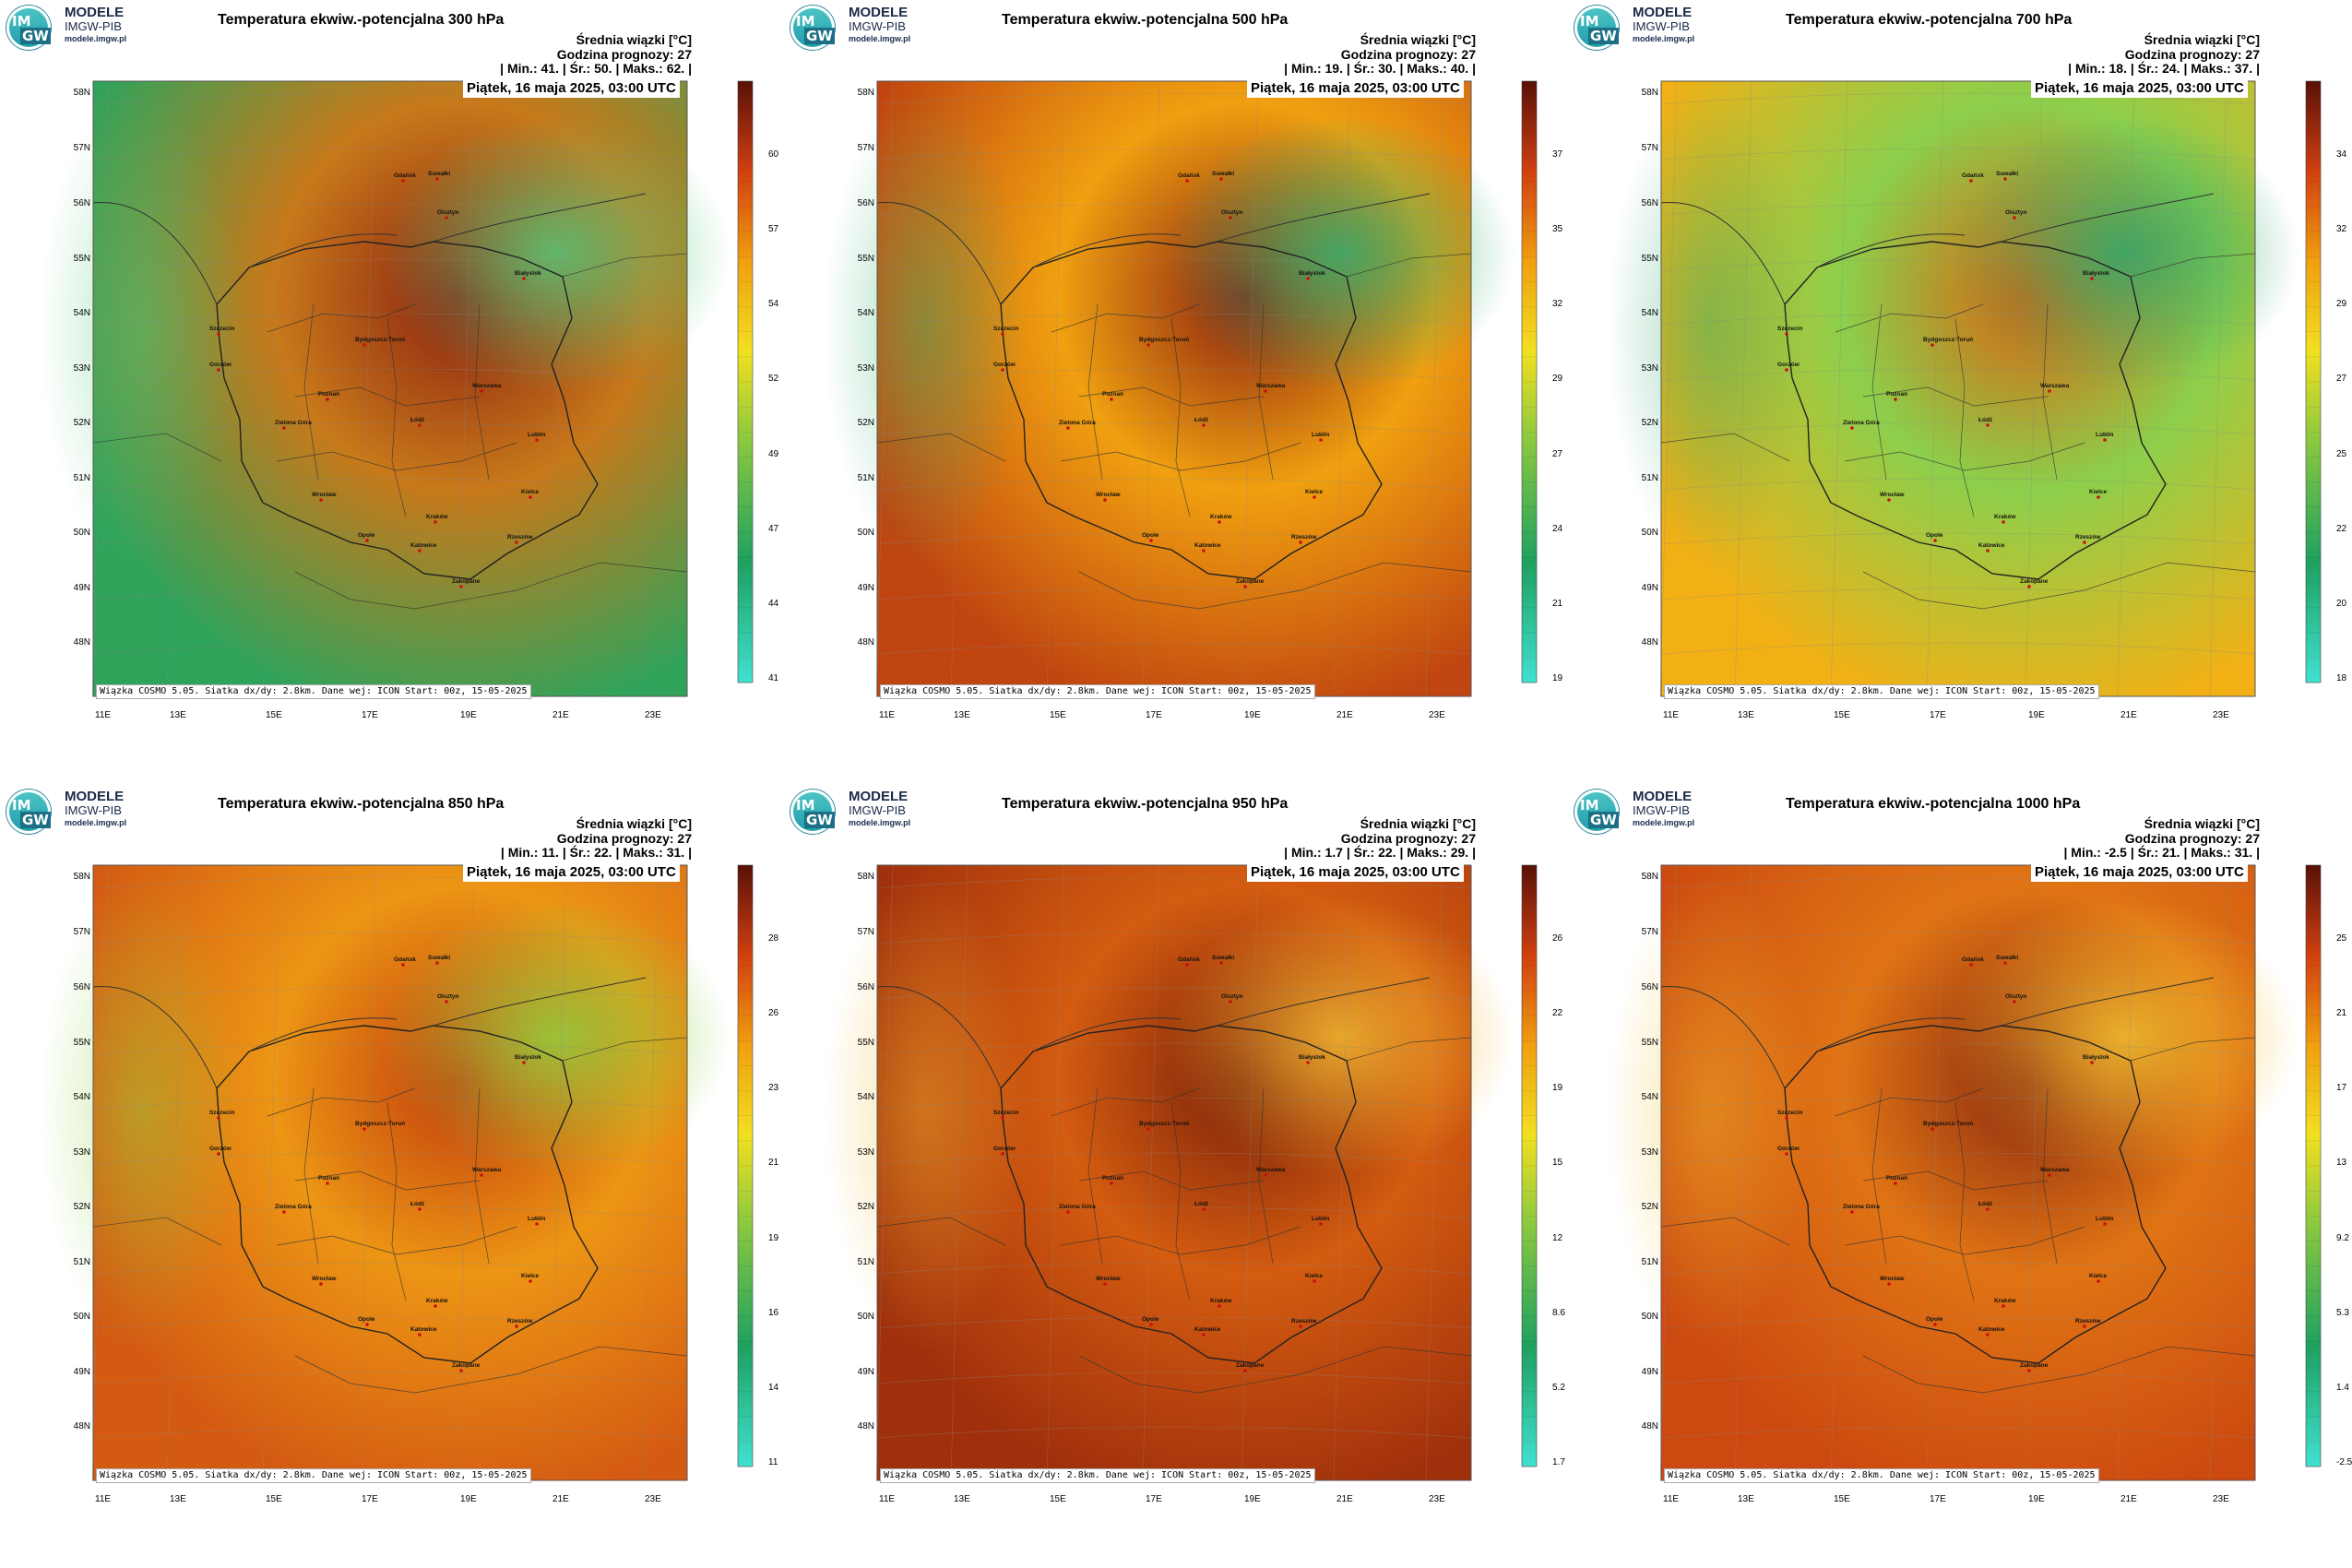 This screenshot has height=1568, width=2352. I want to click on city-label: Lublin, so click(2105, 1219).